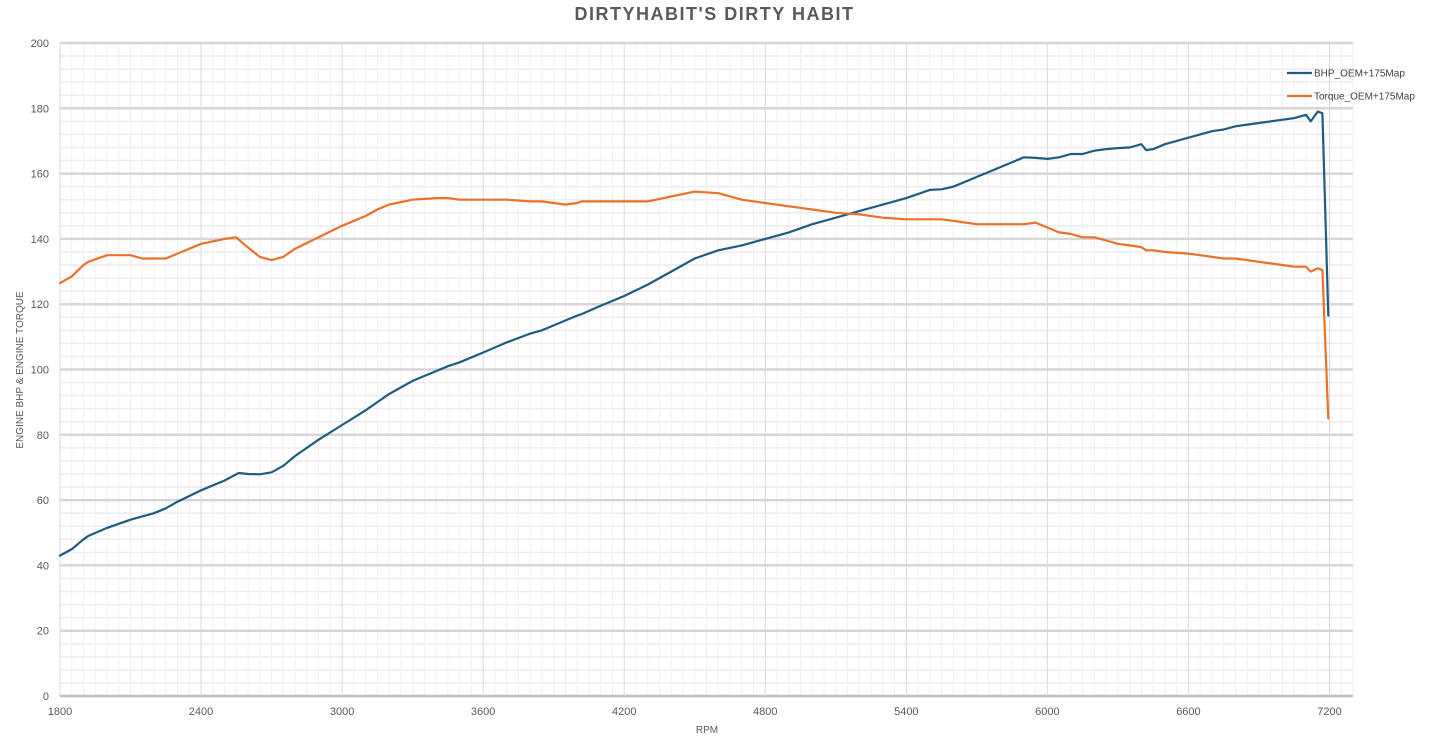  I want to click on y-tick-label: 120, so click(40, 305).